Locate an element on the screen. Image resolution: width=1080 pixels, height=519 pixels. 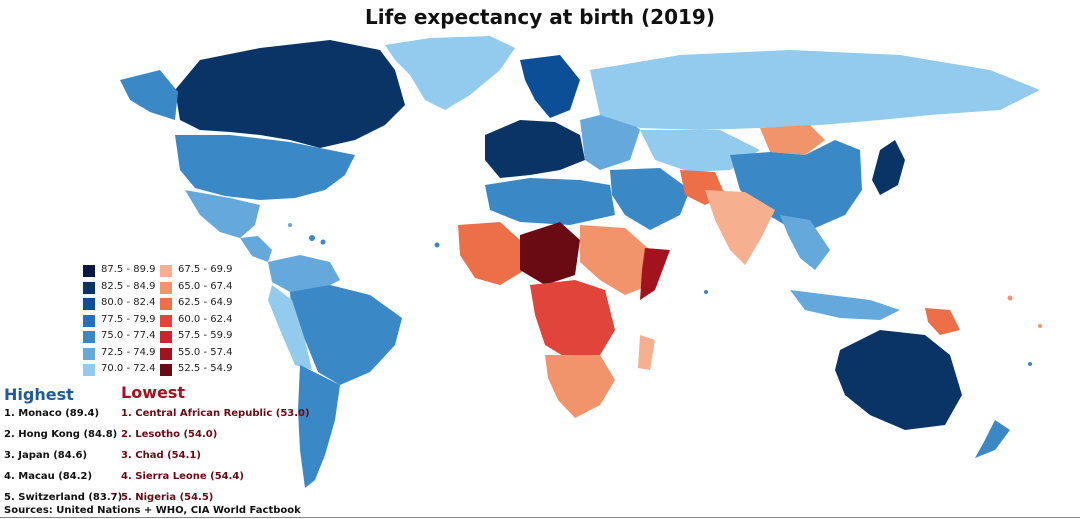
legend-label: 57.5 - 59.9 is located at coordinates (205, 335).